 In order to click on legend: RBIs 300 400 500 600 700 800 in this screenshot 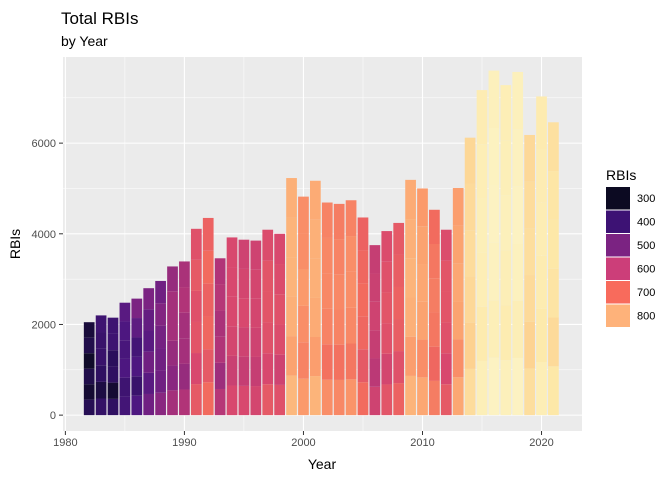, I will do `click(630, 247)`.